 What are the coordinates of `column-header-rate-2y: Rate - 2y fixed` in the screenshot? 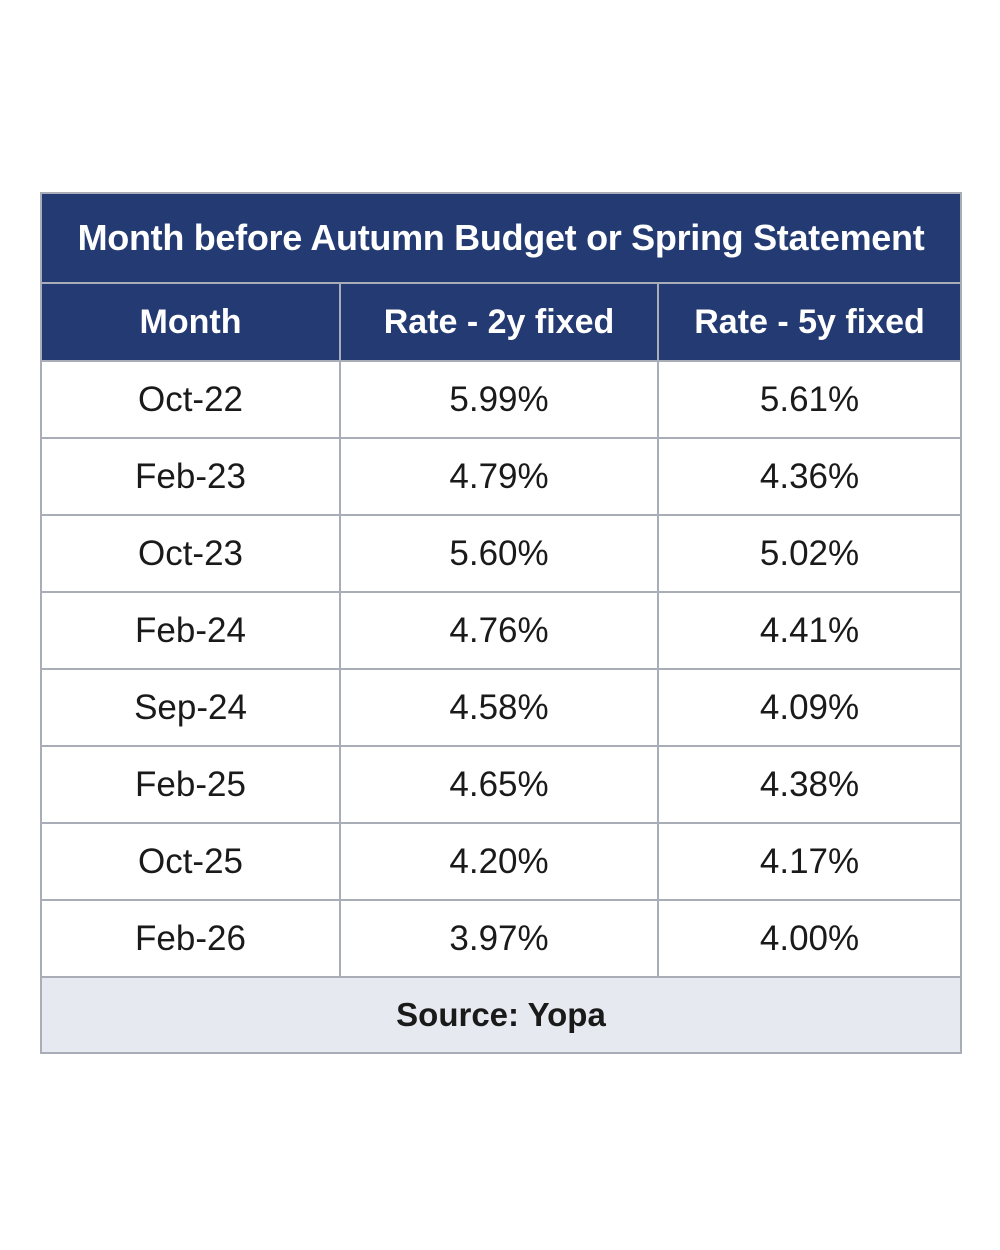 It's located at (499, 322).